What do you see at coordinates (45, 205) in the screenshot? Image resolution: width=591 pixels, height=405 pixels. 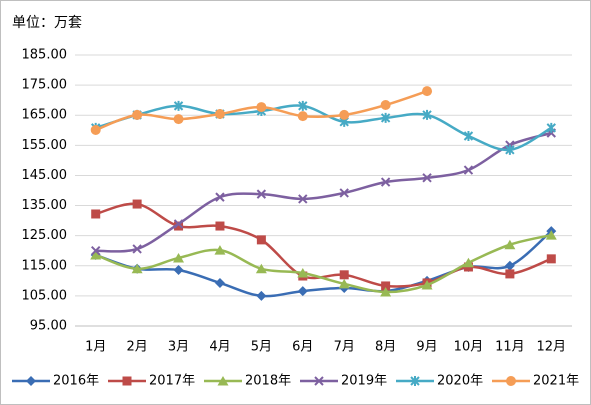 I see `y-tick-label: 135.00` at bounding box center [45, 205].